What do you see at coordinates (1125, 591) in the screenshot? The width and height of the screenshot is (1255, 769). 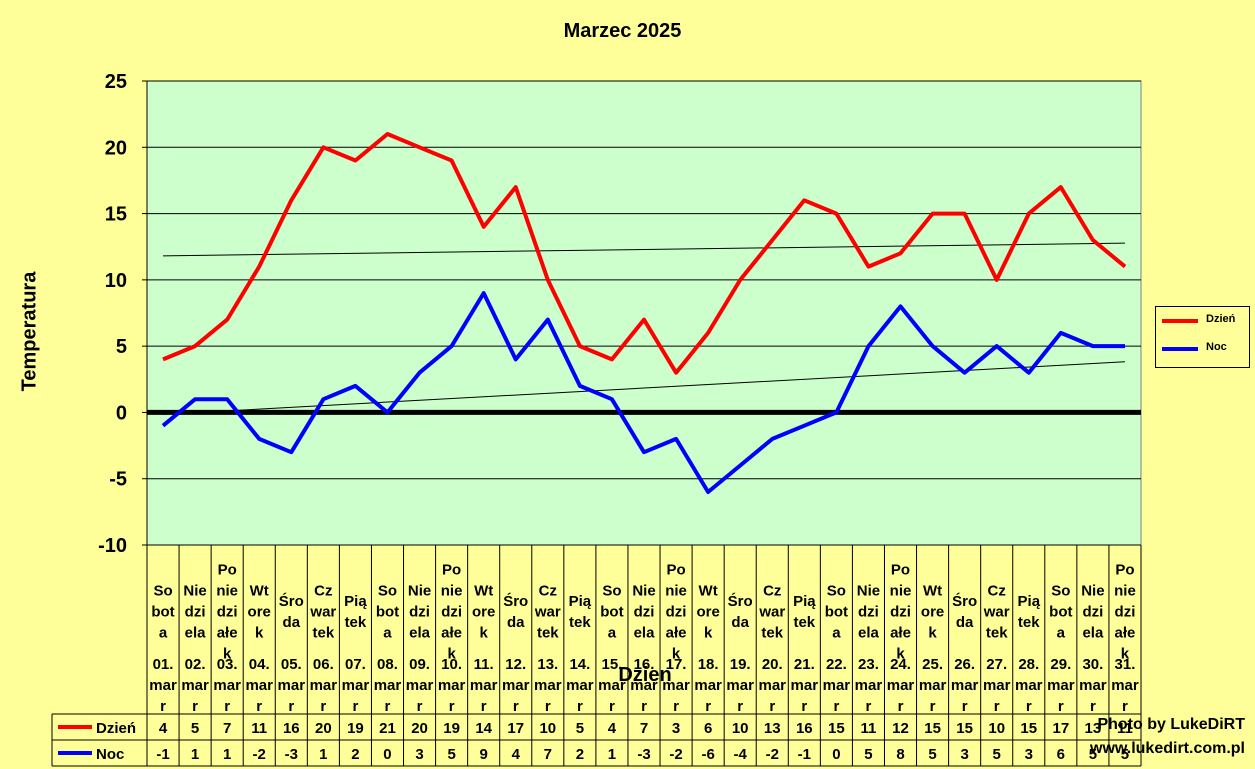 I see `category-day-label: nie` at bounding box center [1125, 591].